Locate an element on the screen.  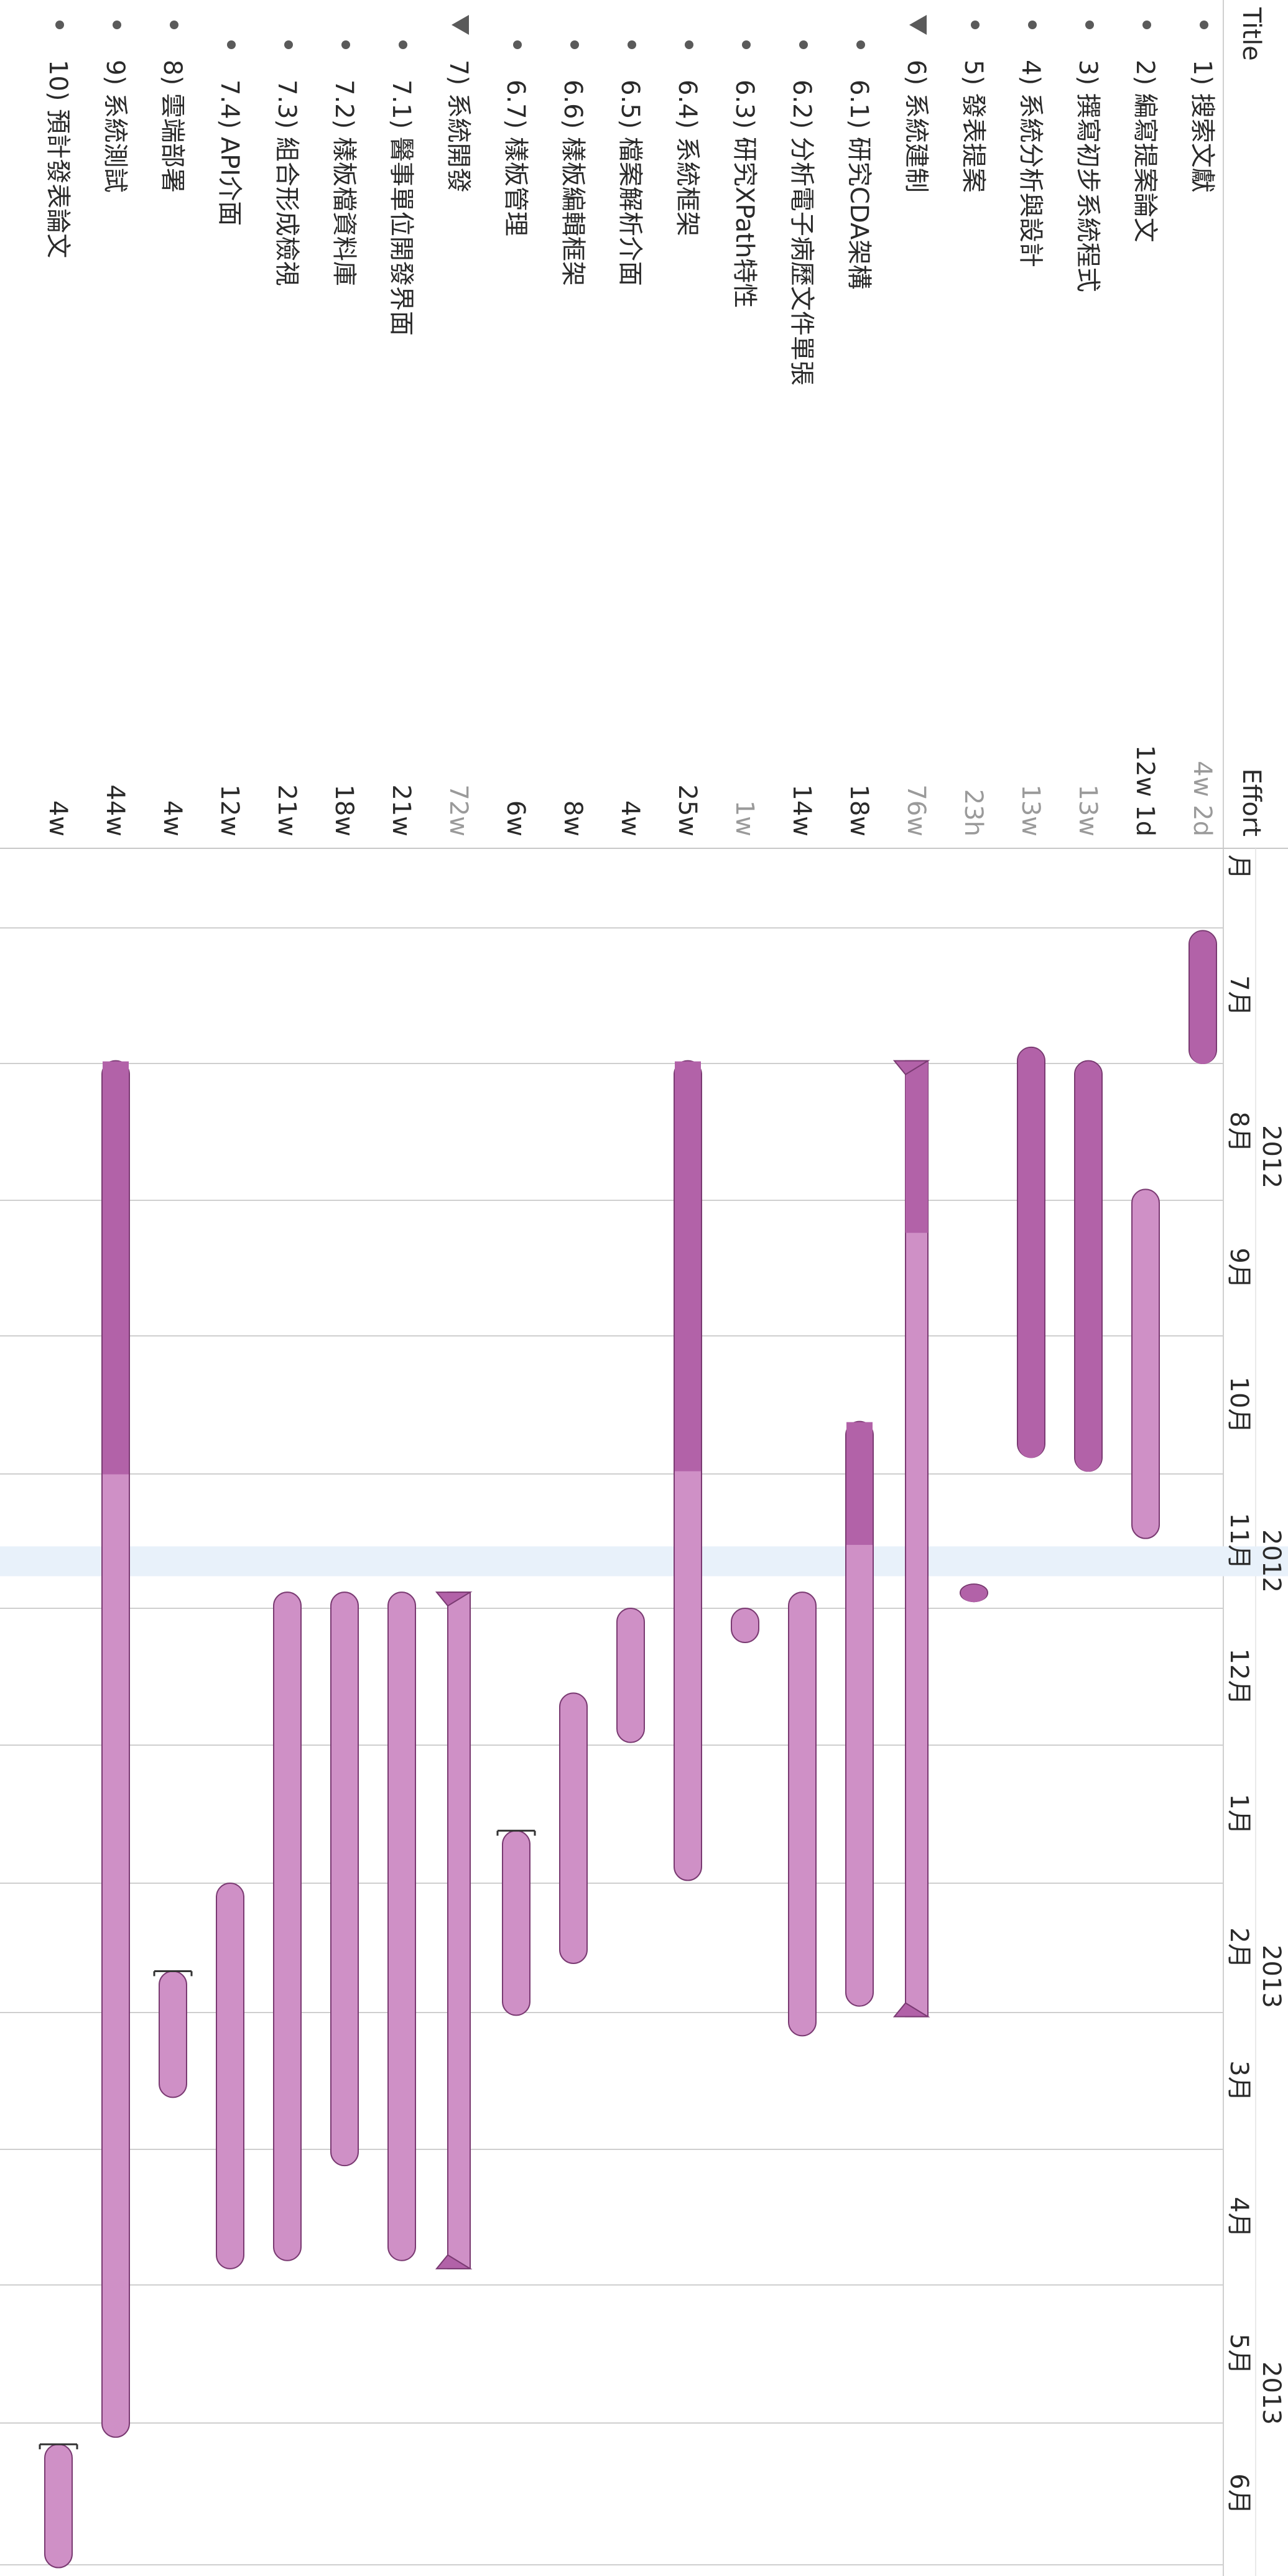
task-title: 3) 撰寫初步系統程式 is located at coordinates (1088, 176).